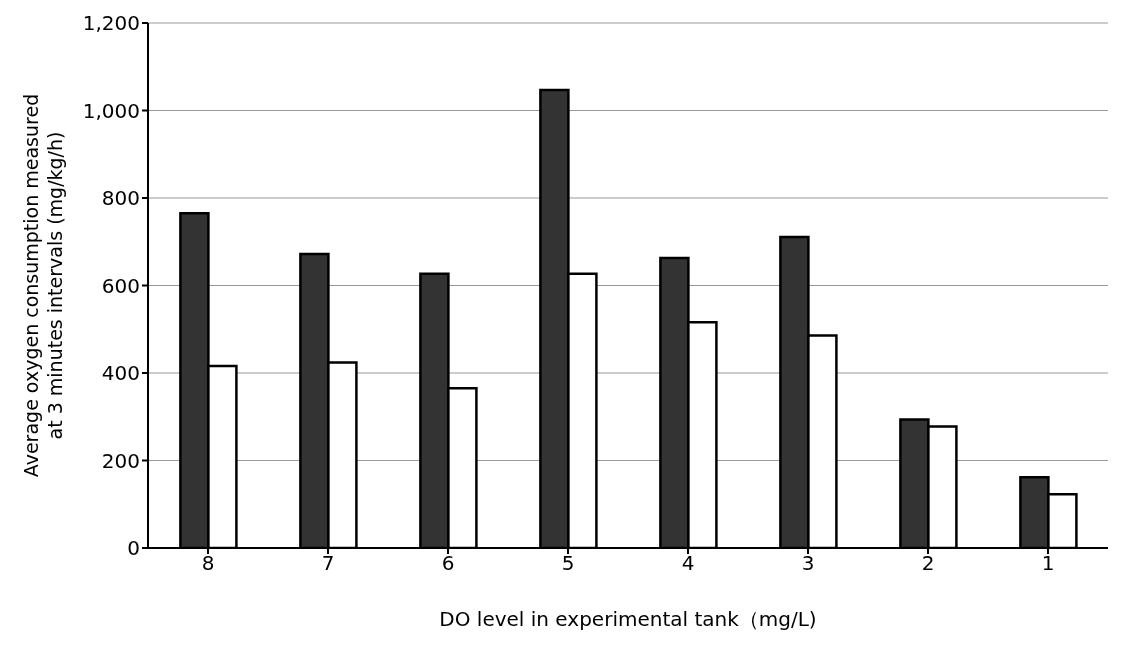 This screenshot has height=652, width=1137. I want to click on y-axis-title: Average oxygen consumption measured at 3 minutes intervals (mg/kg/h), so click(43, 285).